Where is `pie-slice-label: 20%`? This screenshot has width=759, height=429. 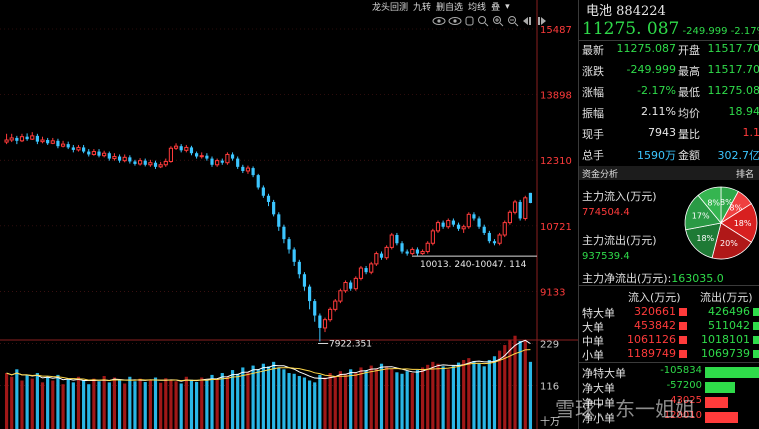
pie-slice-label: 20% is located at coordinates (729, 243).